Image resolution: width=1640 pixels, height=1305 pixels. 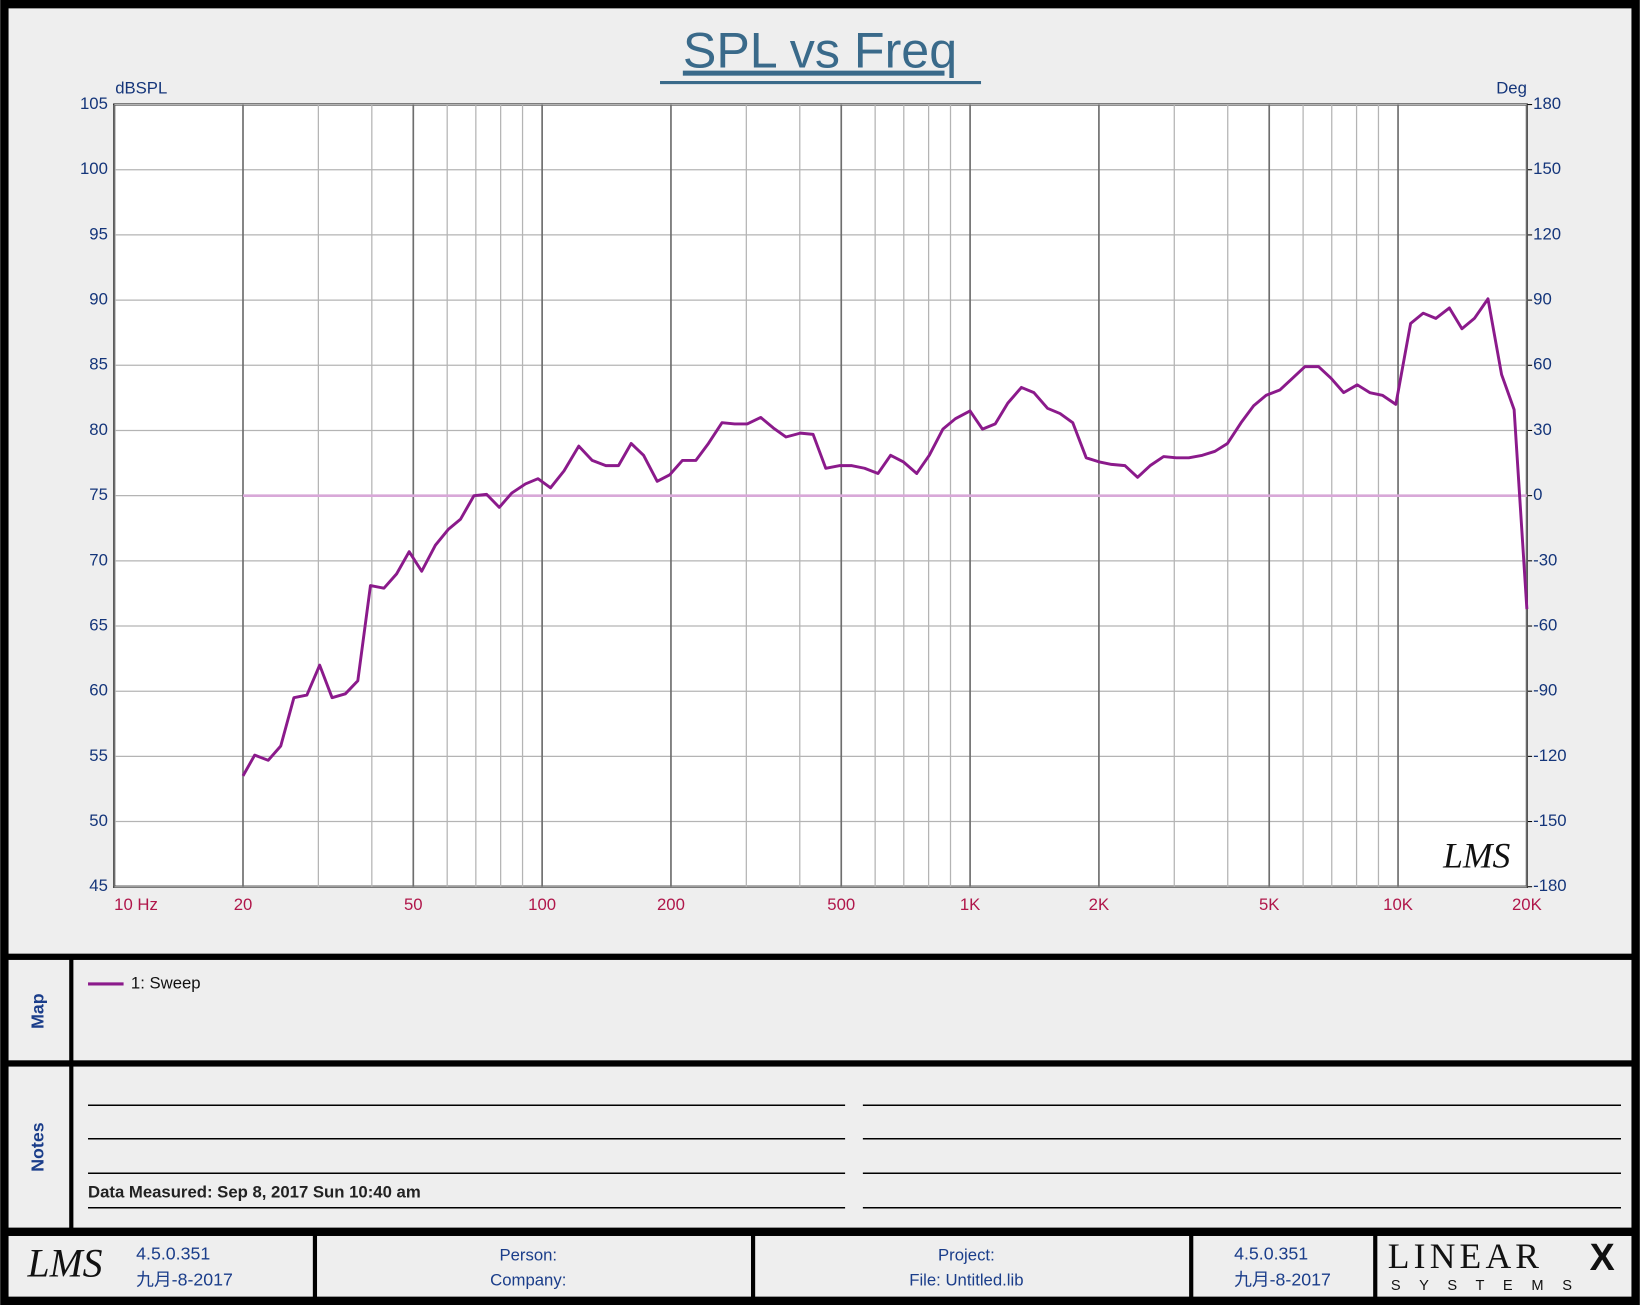 I want to click on y-tick-label: 105, so click(x=94, y=103).